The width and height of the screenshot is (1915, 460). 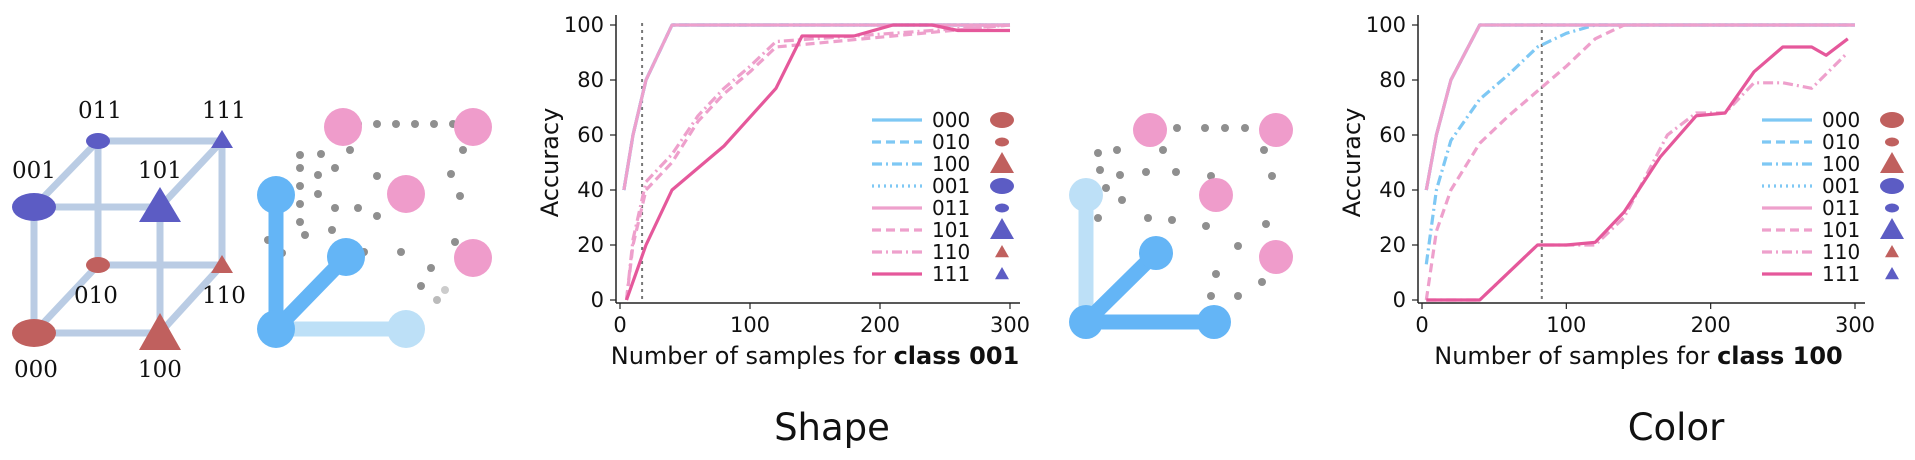 What do you see at coordinates (100, 111) in the screenshot?
I see `cube-label-011: 011` at bounding box center [100, 111].